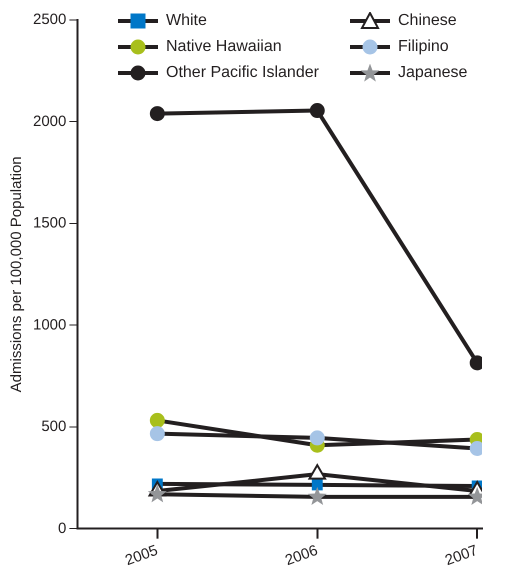 Image resolution: width=508 pixels, height=577 pixels. What do you see at coordinates (49, 223) in the screenshot?
I see `y-tick-label: 1500` at bounding box center [49, 223].